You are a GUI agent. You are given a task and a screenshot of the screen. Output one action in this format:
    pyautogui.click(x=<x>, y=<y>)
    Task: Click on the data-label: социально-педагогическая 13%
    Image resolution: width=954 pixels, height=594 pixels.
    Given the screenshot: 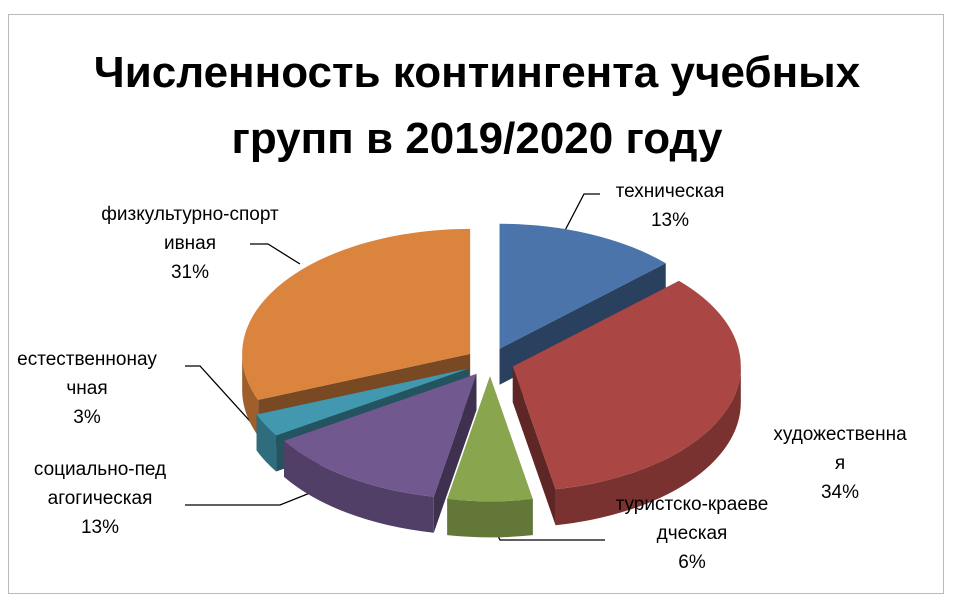 What is the action you would take?
    pyautogui.click(x=100, y=498)
    